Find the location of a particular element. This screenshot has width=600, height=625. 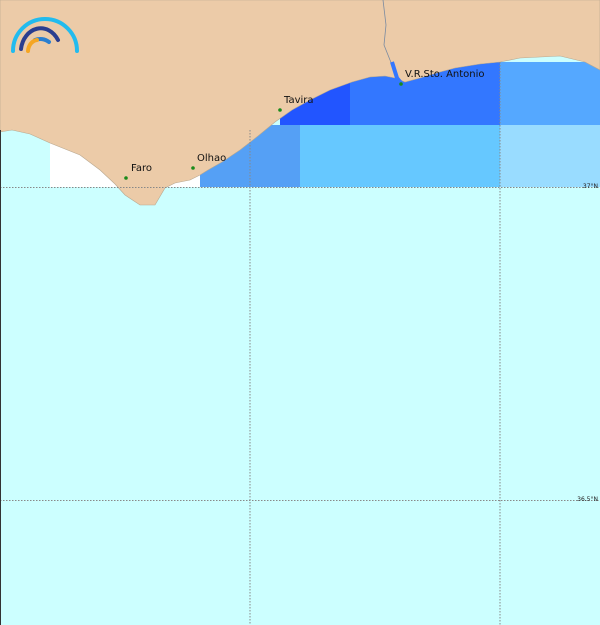

city-marker-faro is located at coordinates (126, 178).